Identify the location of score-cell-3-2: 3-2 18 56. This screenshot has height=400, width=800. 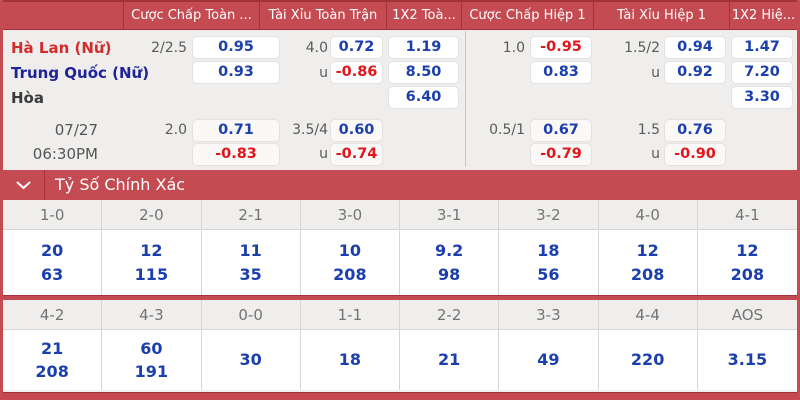
(549, 247).